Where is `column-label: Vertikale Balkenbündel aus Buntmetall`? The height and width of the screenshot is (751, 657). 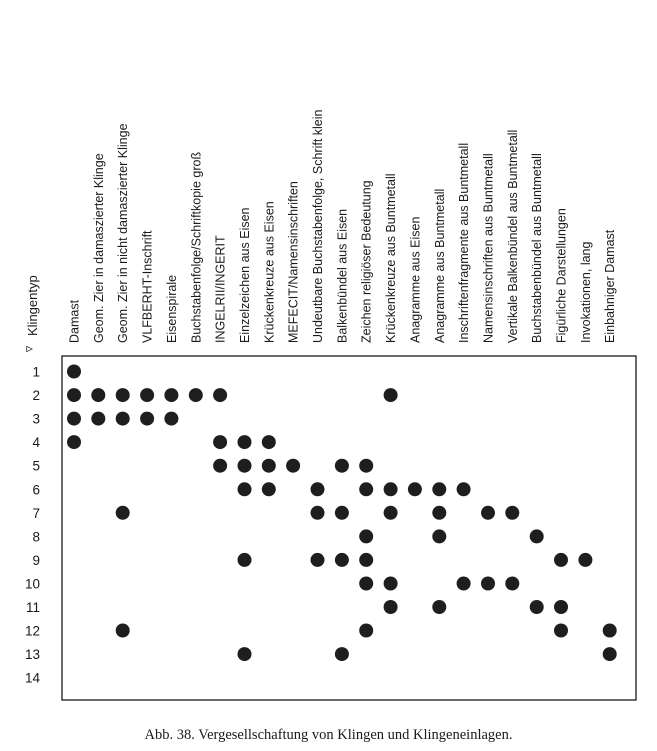 column-label: Vertikale Balkenbündel aus Buntmetall is located at coordinates (513, 236).